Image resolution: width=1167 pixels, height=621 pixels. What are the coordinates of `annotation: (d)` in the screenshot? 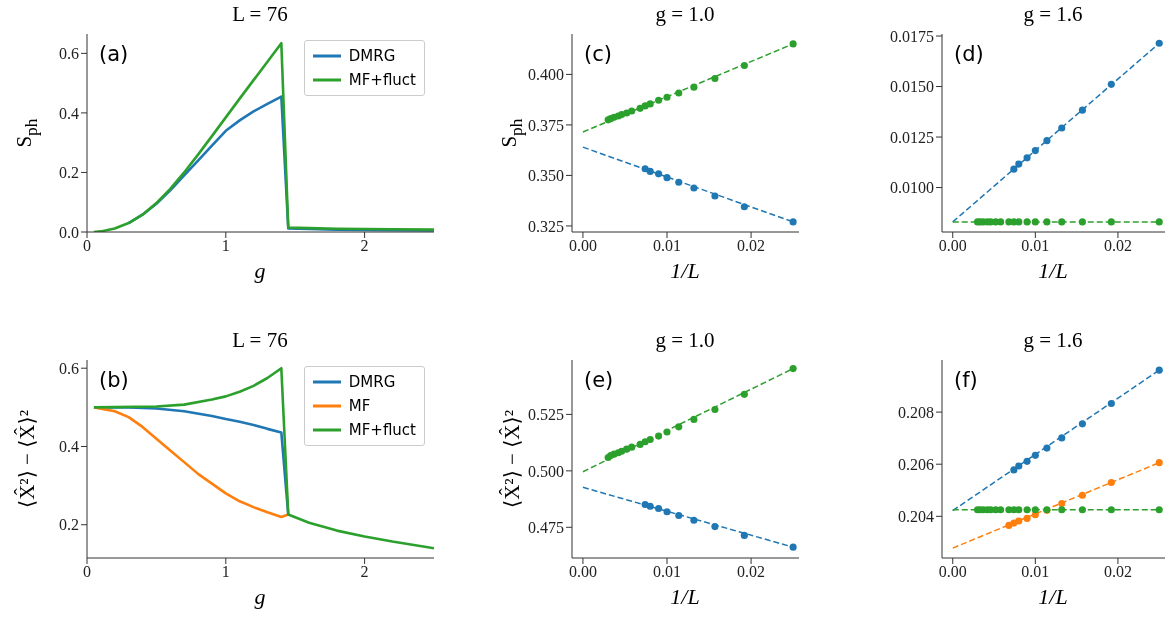 It's located at (969, 54).